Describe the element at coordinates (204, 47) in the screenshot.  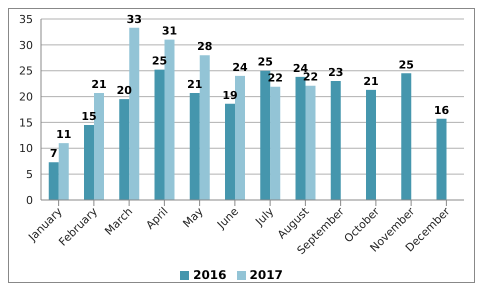
I see `data-label: 28` at that location.